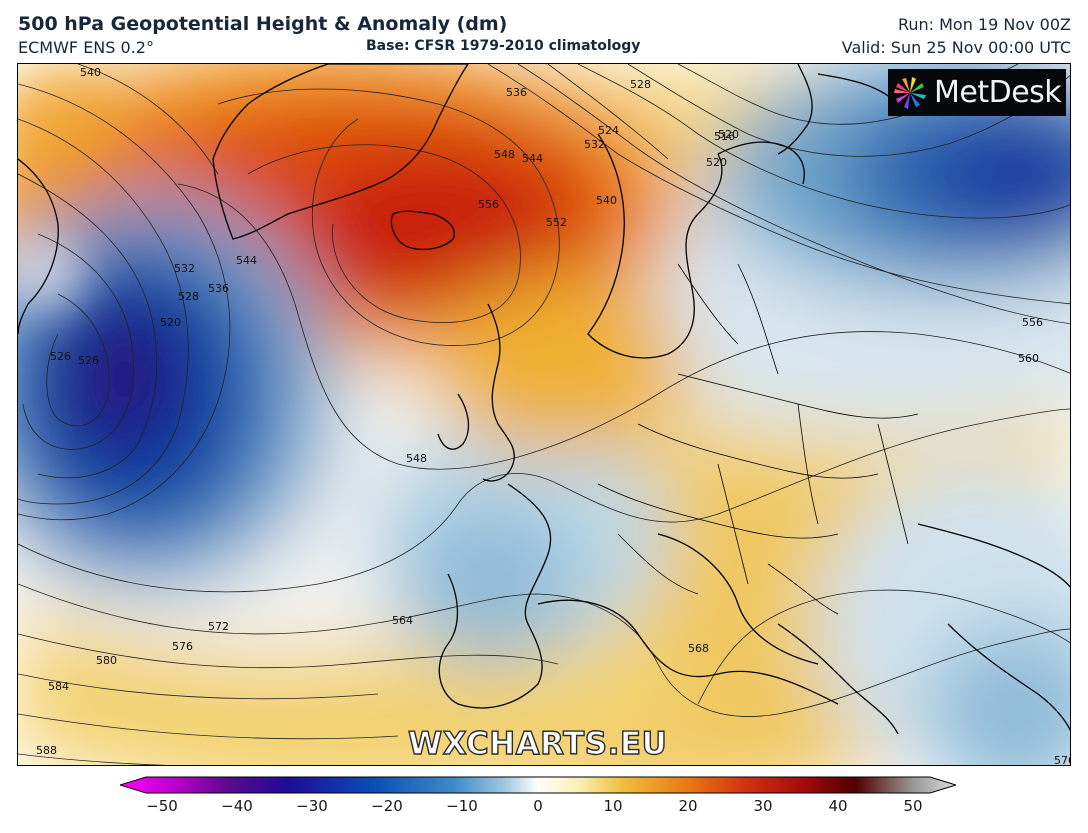  I want to click on colorbar-tick: 10, so click(613, 806).